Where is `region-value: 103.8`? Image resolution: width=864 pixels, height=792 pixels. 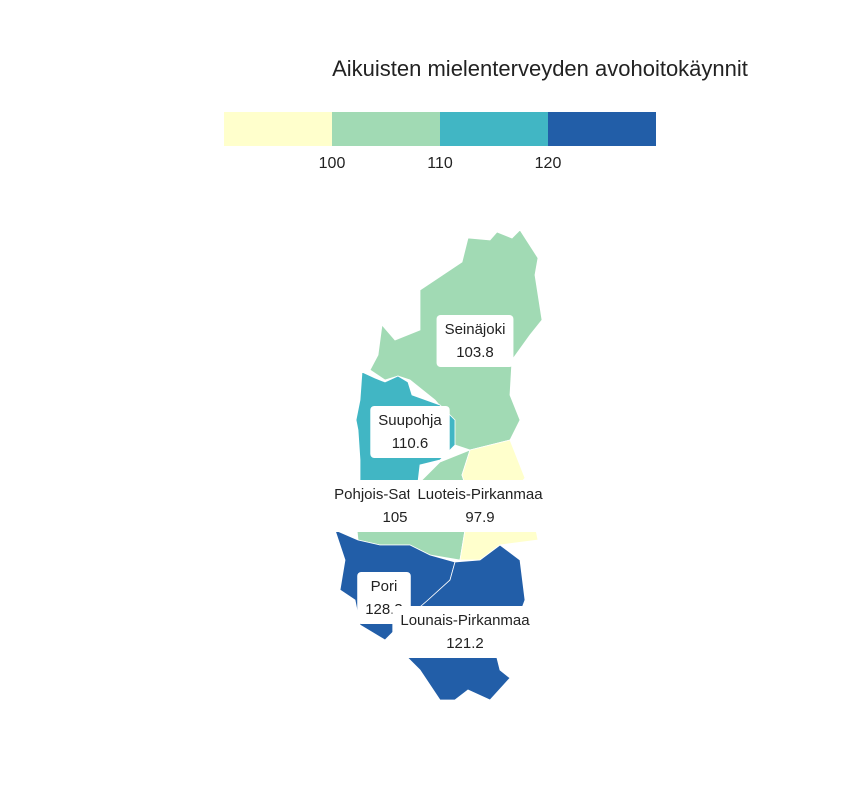
region-value: 103.8 is located at coordinates (475, 352).